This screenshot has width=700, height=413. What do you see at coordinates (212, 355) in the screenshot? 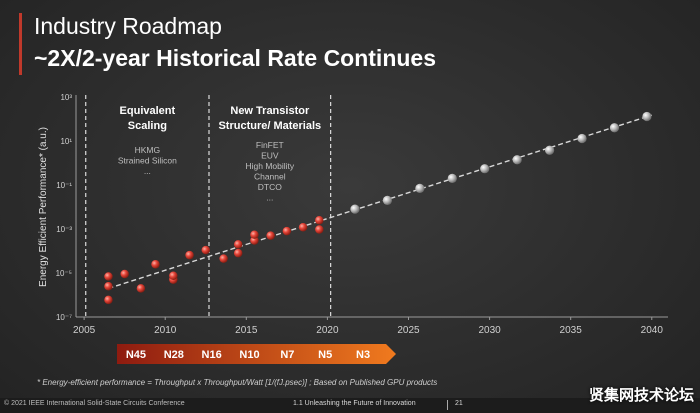
I see `node-label: N16` at bounding box center [212, 355].